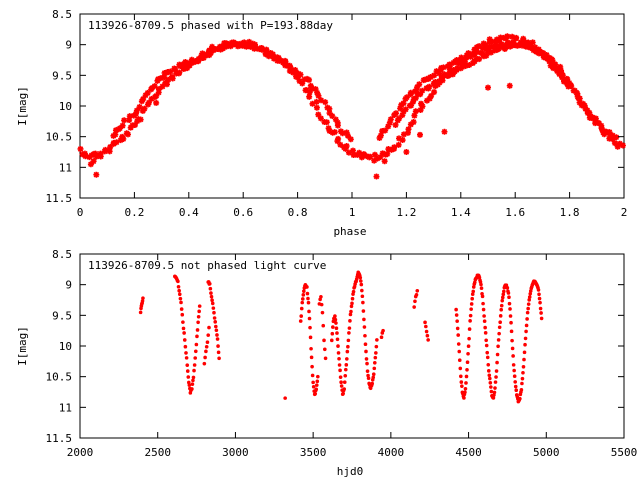 Image resolution: width=640 pixels, height=480 pixels. What do you see at coordinates (235, 452) in the screenshot?
I see `x-tick-label: 3000` at bounding box center [235, 452].